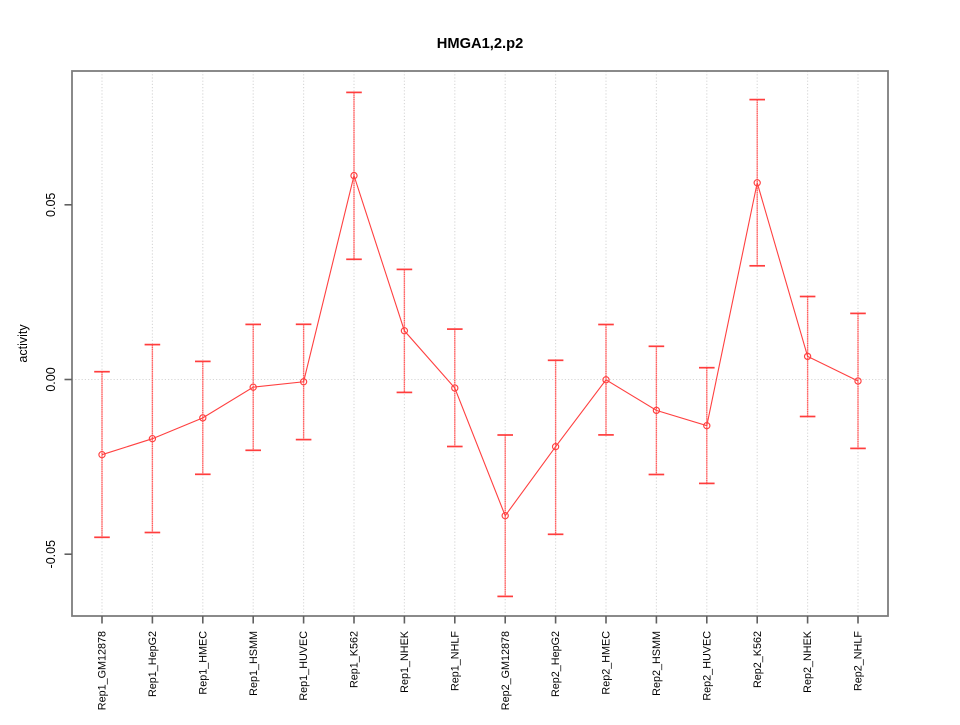 The width and height of the screenshot is (960, 725). What do you see at coordinates (304, 666) in the screenshot?
I see `svg-text: Rep1_HUVEC` at bounding box center [304, 666].